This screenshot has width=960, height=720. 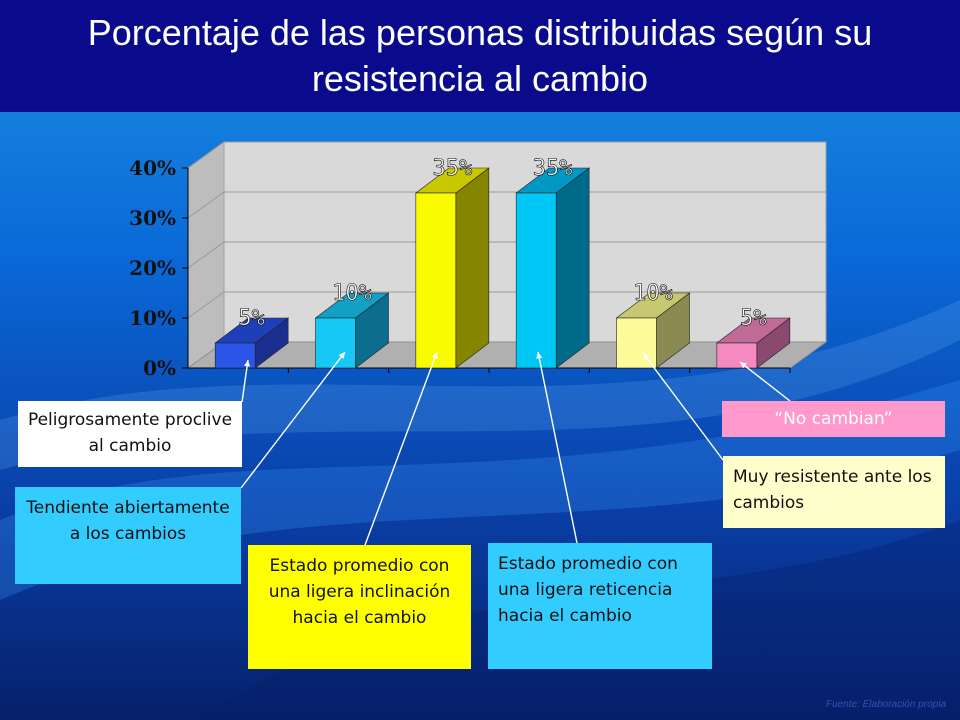 I want to click on y-tick-label: 10%, so click(x=152, y=318).